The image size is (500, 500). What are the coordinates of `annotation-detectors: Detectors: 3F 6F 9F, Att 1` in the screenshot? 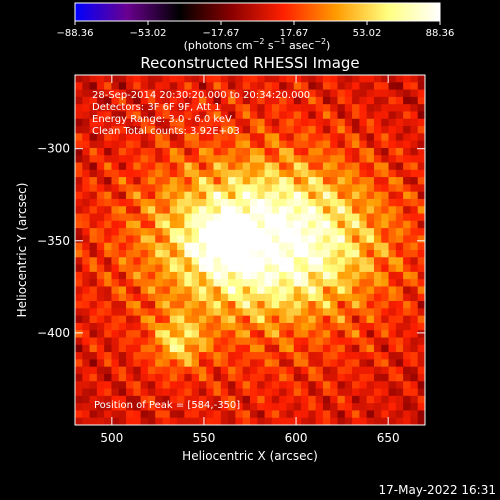 It's located at (156, 107).